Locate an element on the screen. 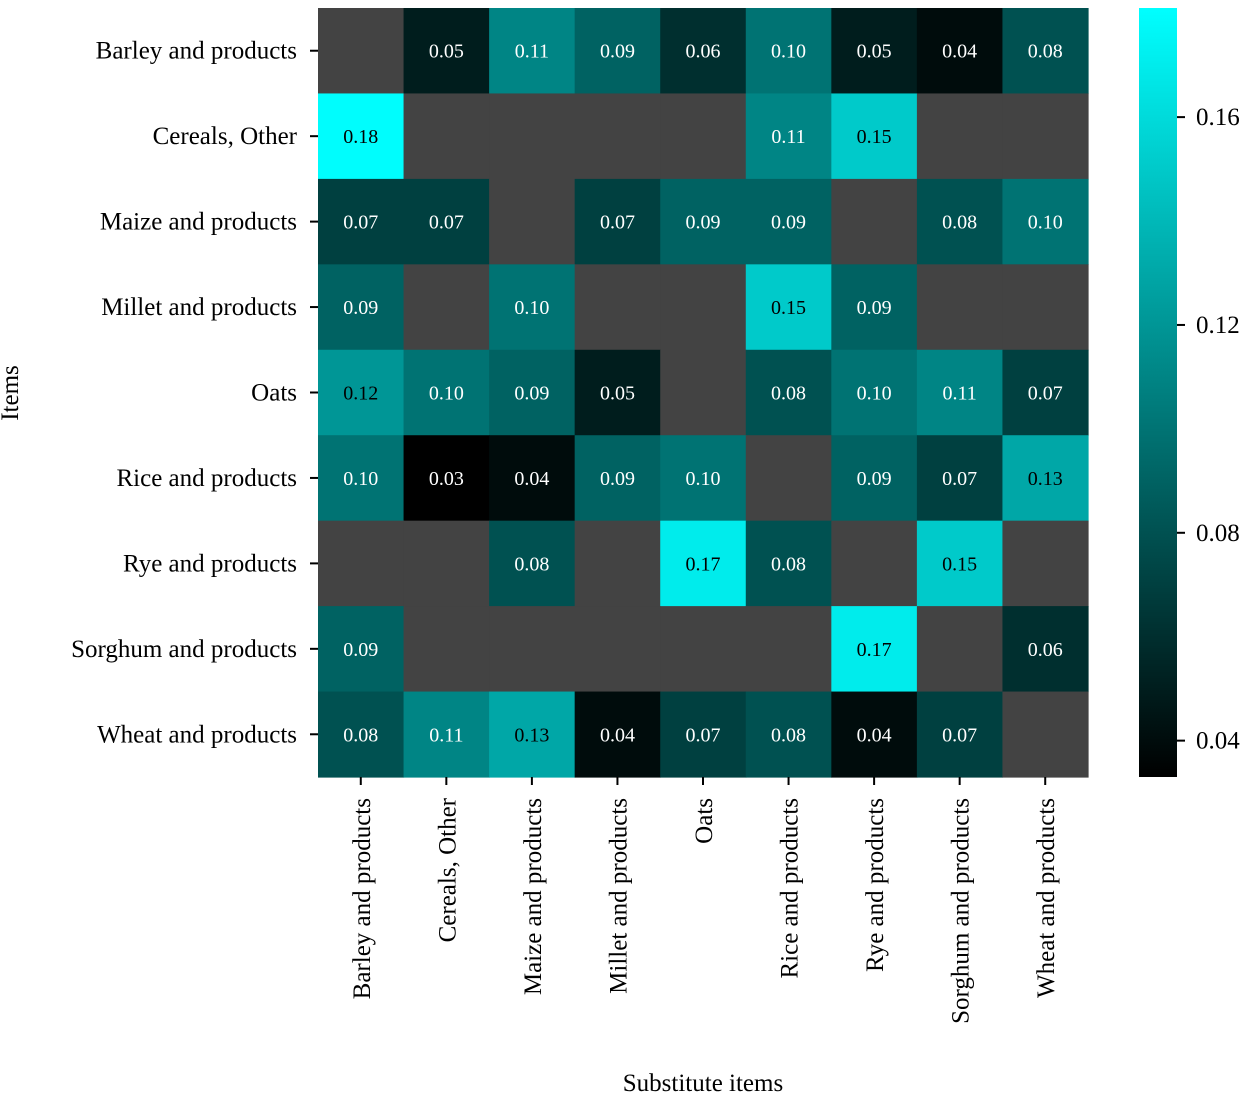  y-axis-title: Items is located at coordinates (12, 393).